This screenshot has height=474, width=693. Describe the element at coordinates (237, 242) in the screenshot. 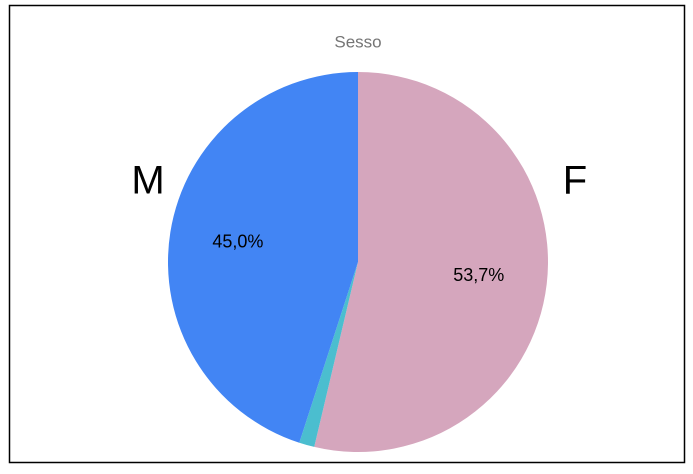

I see `slice-label: 45,0%` at that location.